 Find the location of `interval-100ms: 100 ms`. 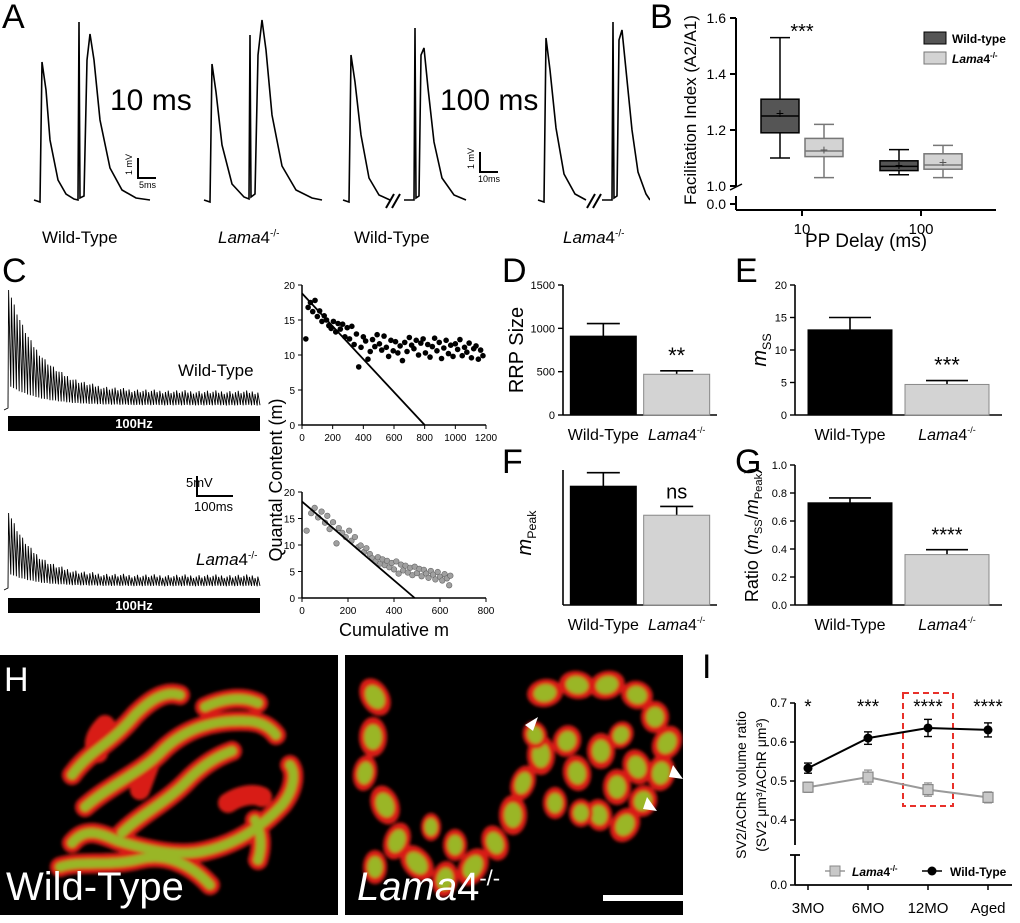

interval-100ms: 100 ms is located at coordinates (489, 100).